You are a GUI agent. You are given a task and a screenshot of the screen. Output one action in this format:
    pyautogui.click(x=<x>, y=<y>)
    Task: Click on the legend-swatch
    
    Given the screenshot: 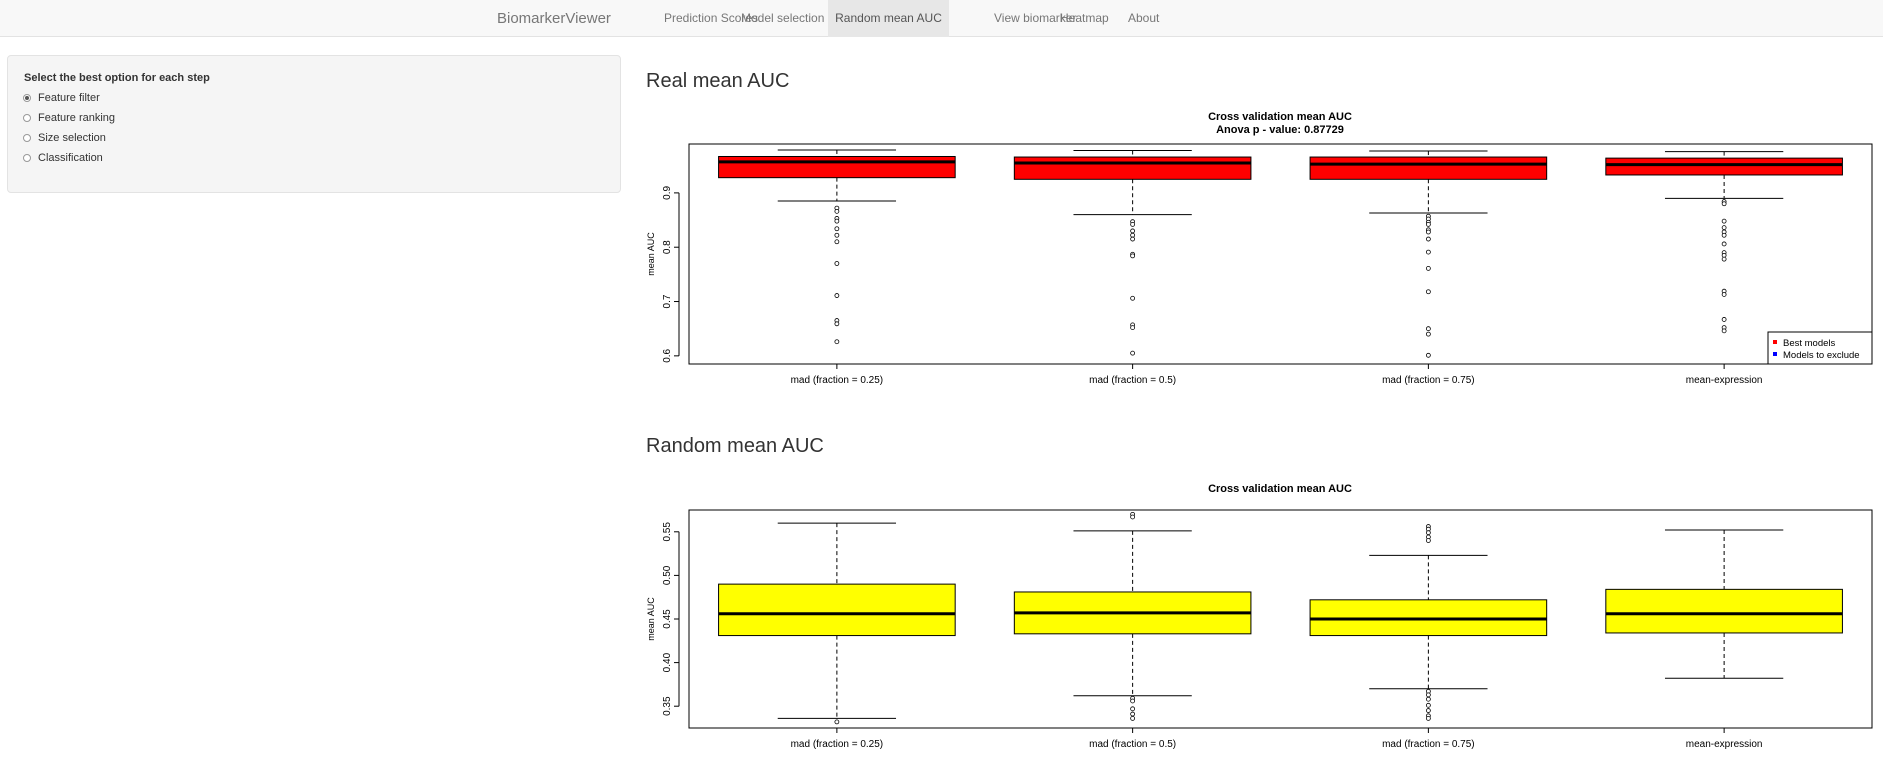 What is the action you would take?
    pyautogui.click(x=1775, y=342)
    